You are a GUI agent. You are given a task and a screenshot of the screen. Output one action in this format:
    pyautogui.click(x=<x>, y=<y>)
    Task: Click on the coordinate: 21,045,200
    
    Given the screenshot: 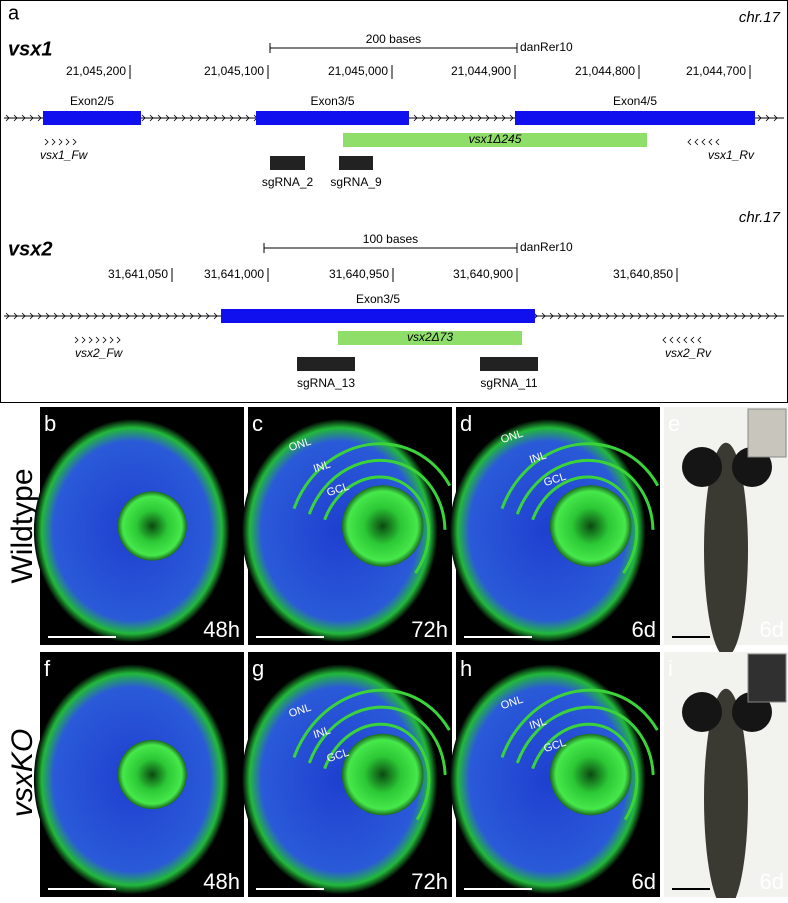 What is the action you would take?
    pyautogui.click(x=96, y=71)
    